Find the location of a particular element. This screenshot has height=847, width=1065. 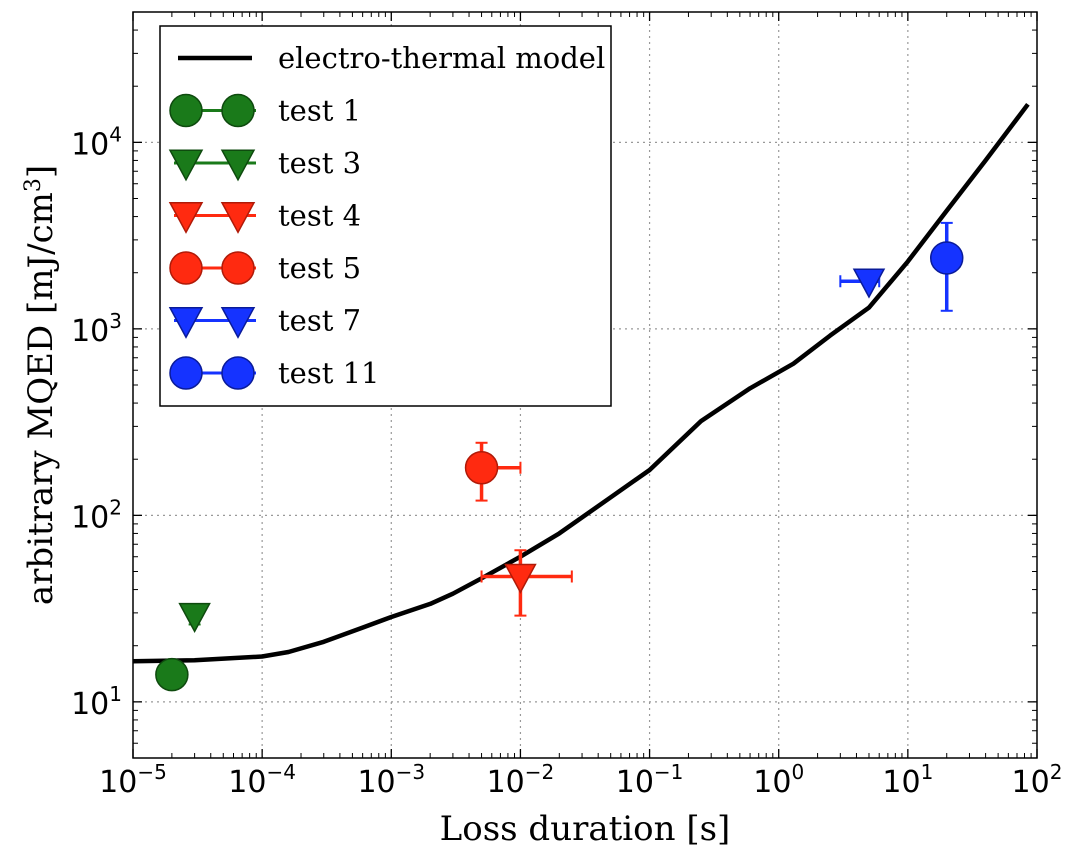

legend-entry-test-1: test 1 is located at coordinates (265, 110).